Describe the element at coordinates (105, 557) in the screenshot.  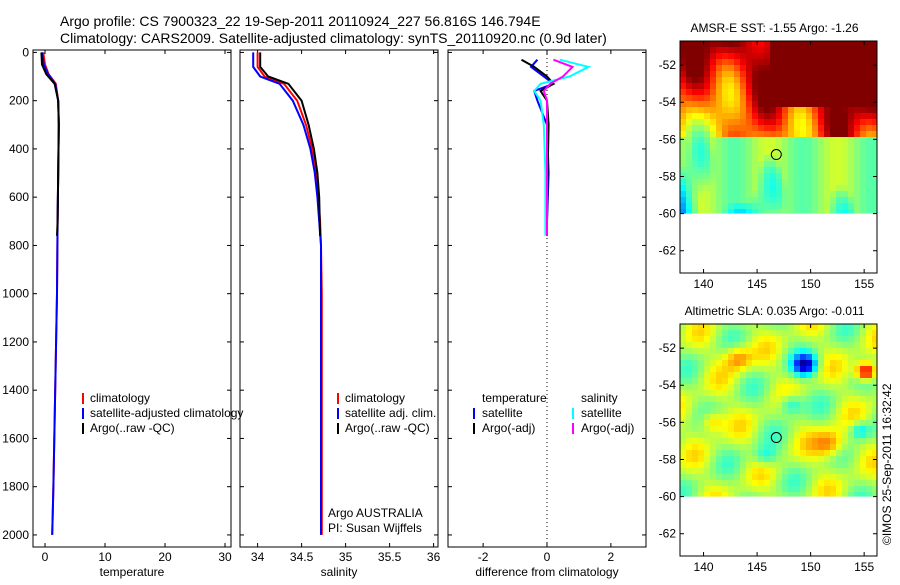
I see `x-tick-label: 10` at that location.